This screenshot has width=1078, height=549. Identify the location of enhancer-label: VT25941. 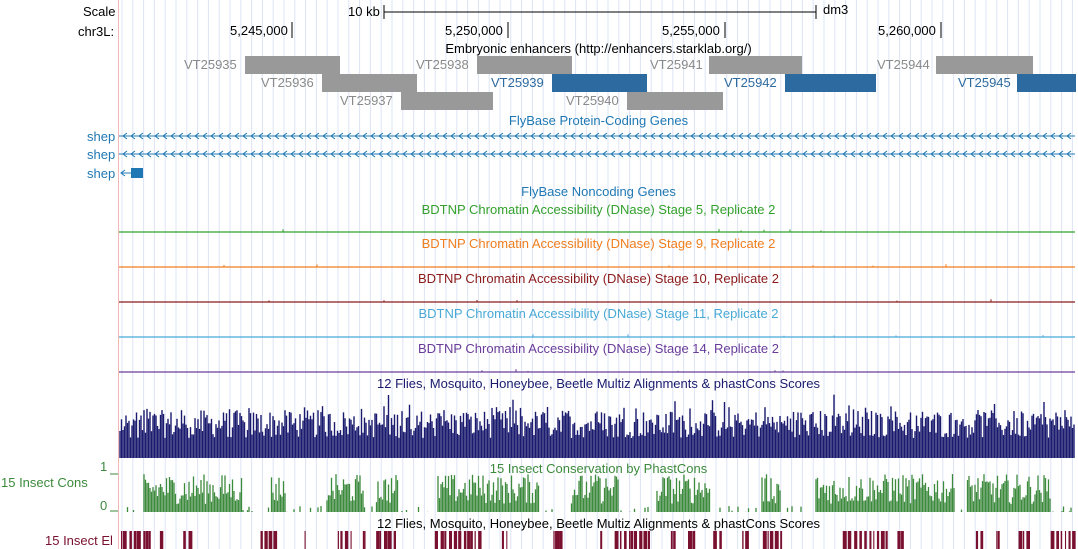
(676, 64).